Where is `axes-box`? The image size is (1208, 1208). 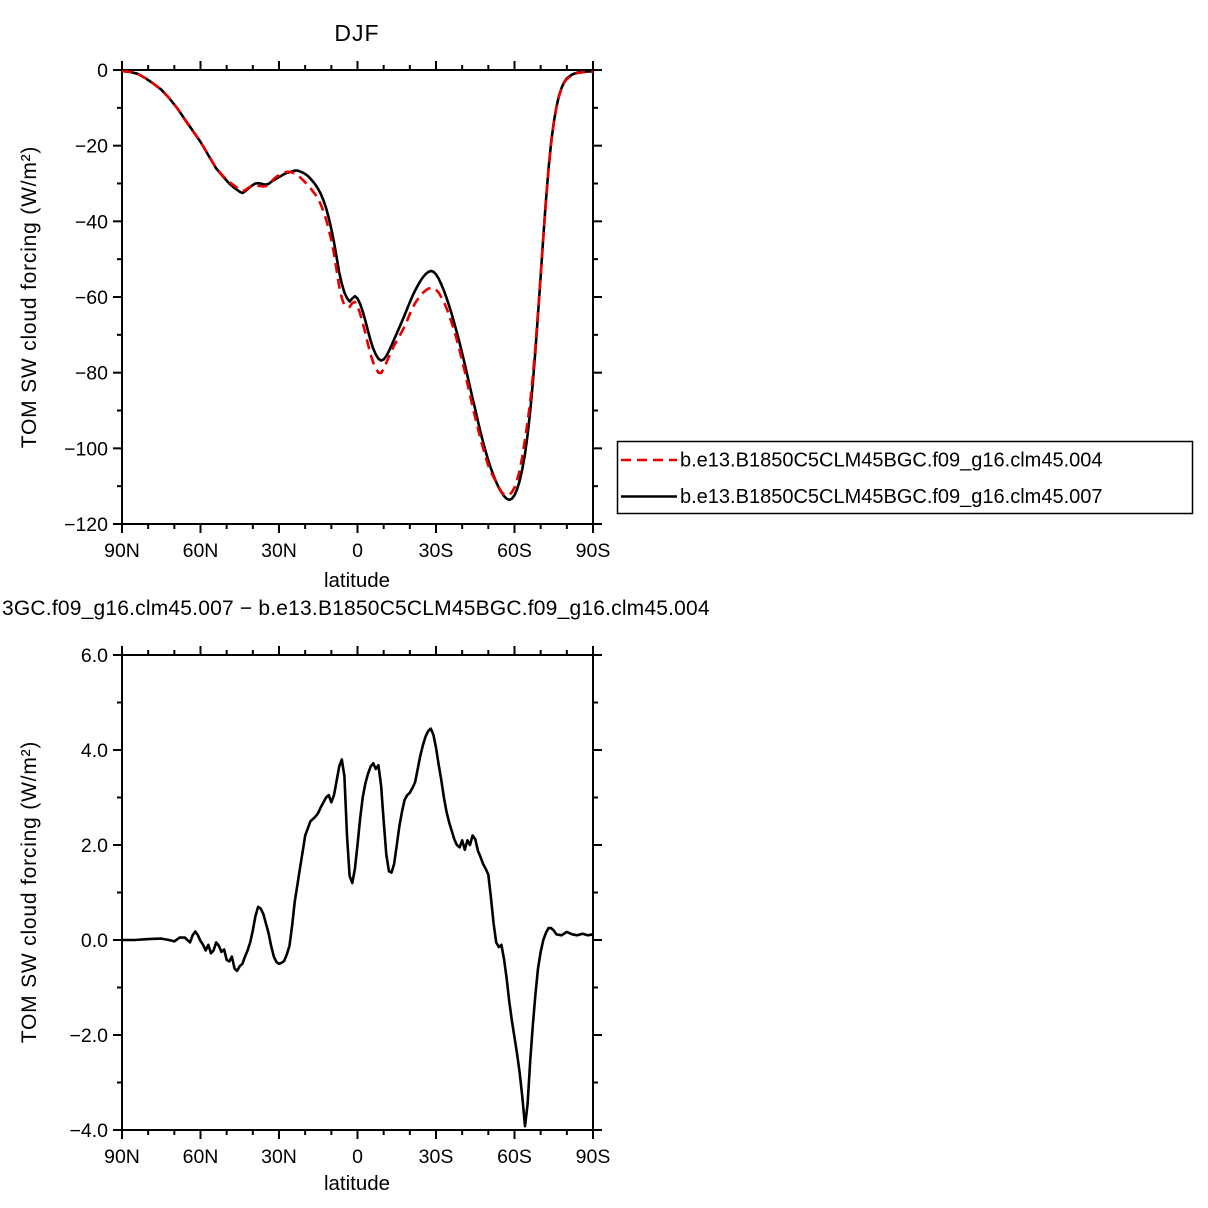 axes-box is located at coordinates (357, 297).